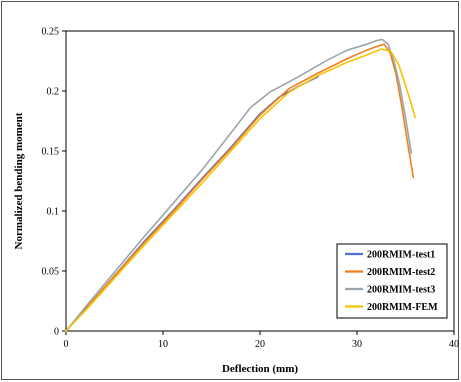  Describe the element at coordinates (454, 344) in the screenshot. I see `x-tick-label: 40` at that location.